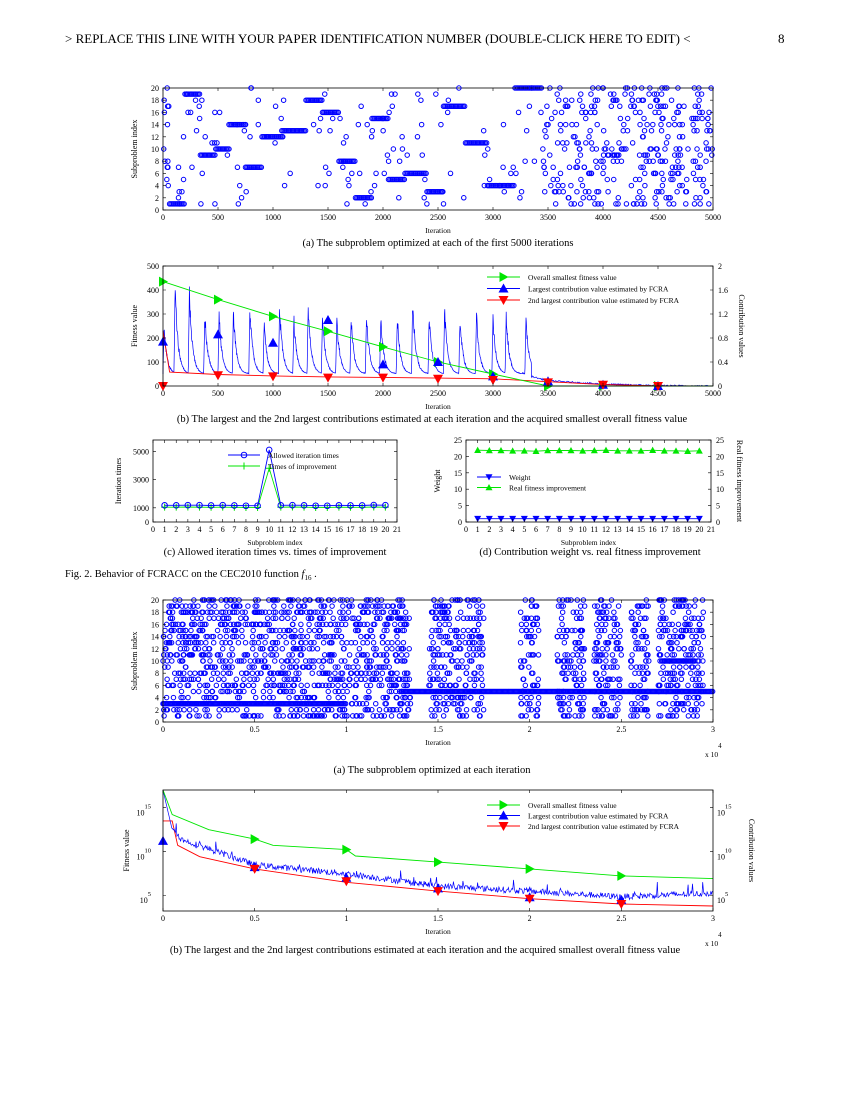 The image size is (850, 1100). I want to click on x-tick-label: 500, so click(218, 393).